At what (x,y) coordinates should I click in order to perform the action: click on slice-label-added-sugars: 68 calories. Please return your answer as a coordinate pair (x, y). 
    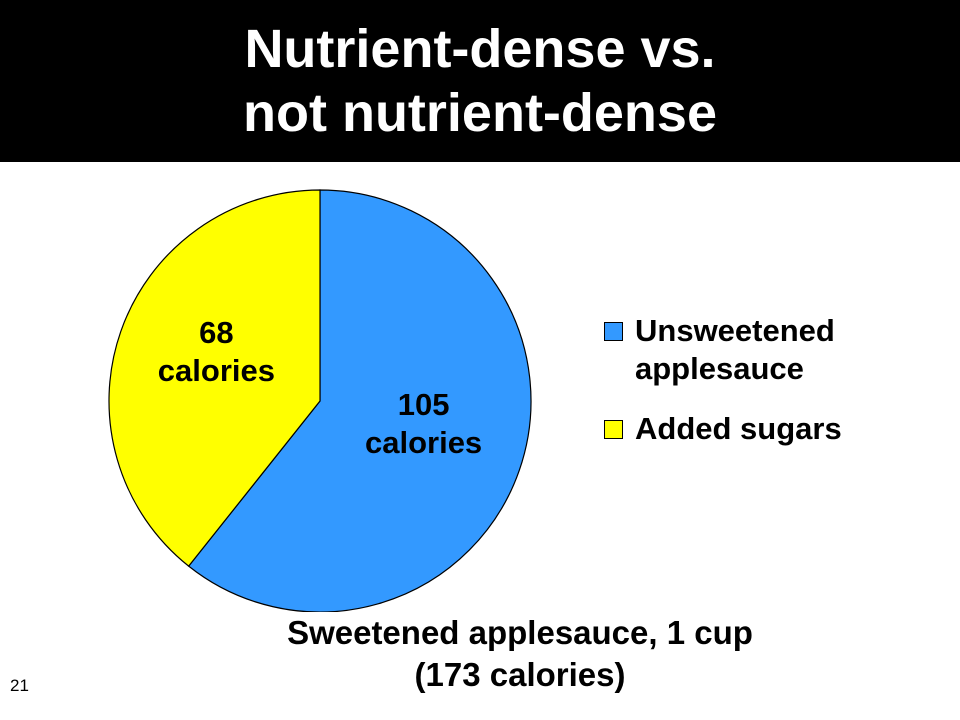
    Looking at the image, I should click on (216, 351).